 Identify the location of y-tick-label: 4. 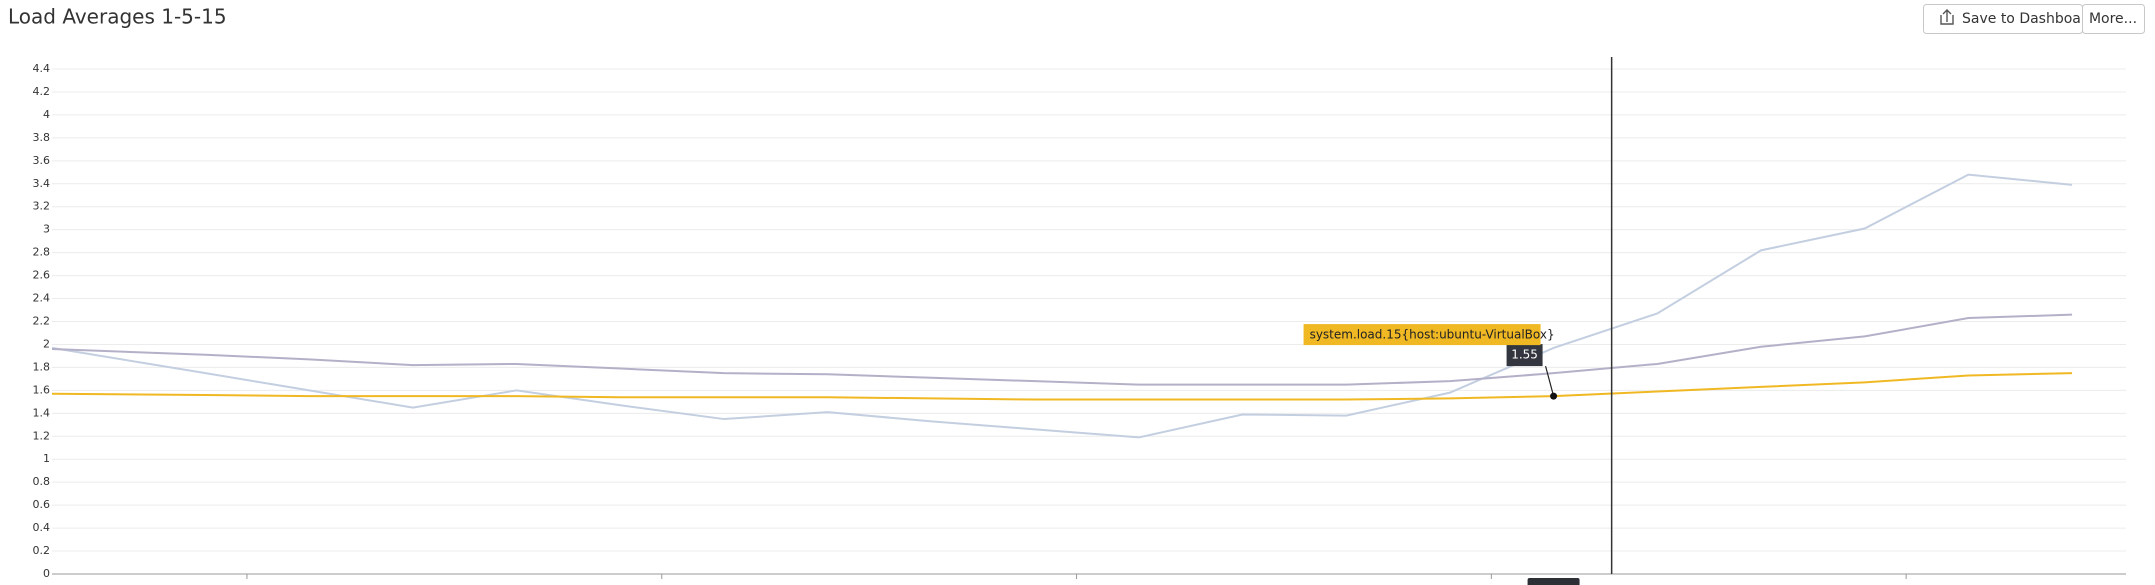
(46, 114).